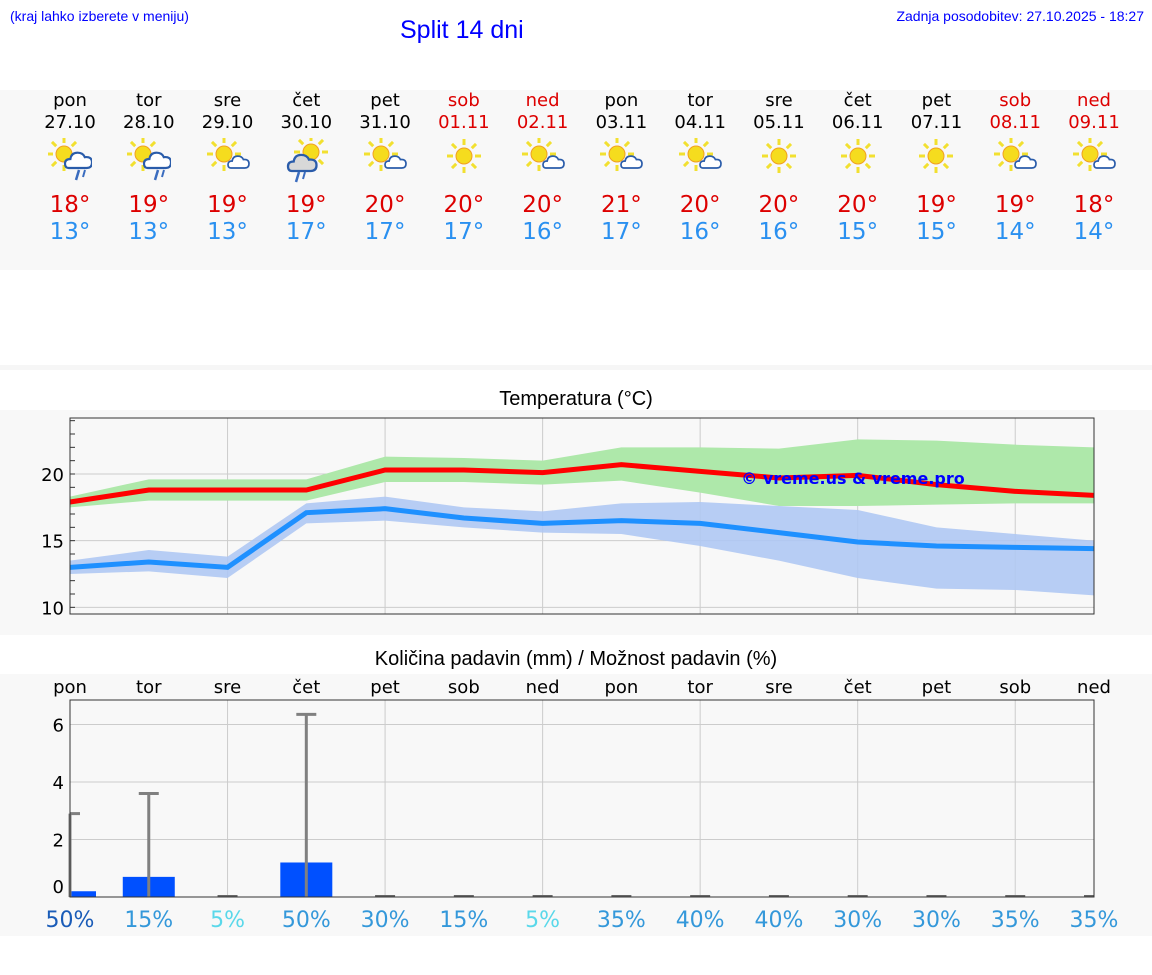 The image size is (1152, 975). Describe the element at coordinates (58, 887) in the screenshot. I see `y-tick-label: 0` at that location.